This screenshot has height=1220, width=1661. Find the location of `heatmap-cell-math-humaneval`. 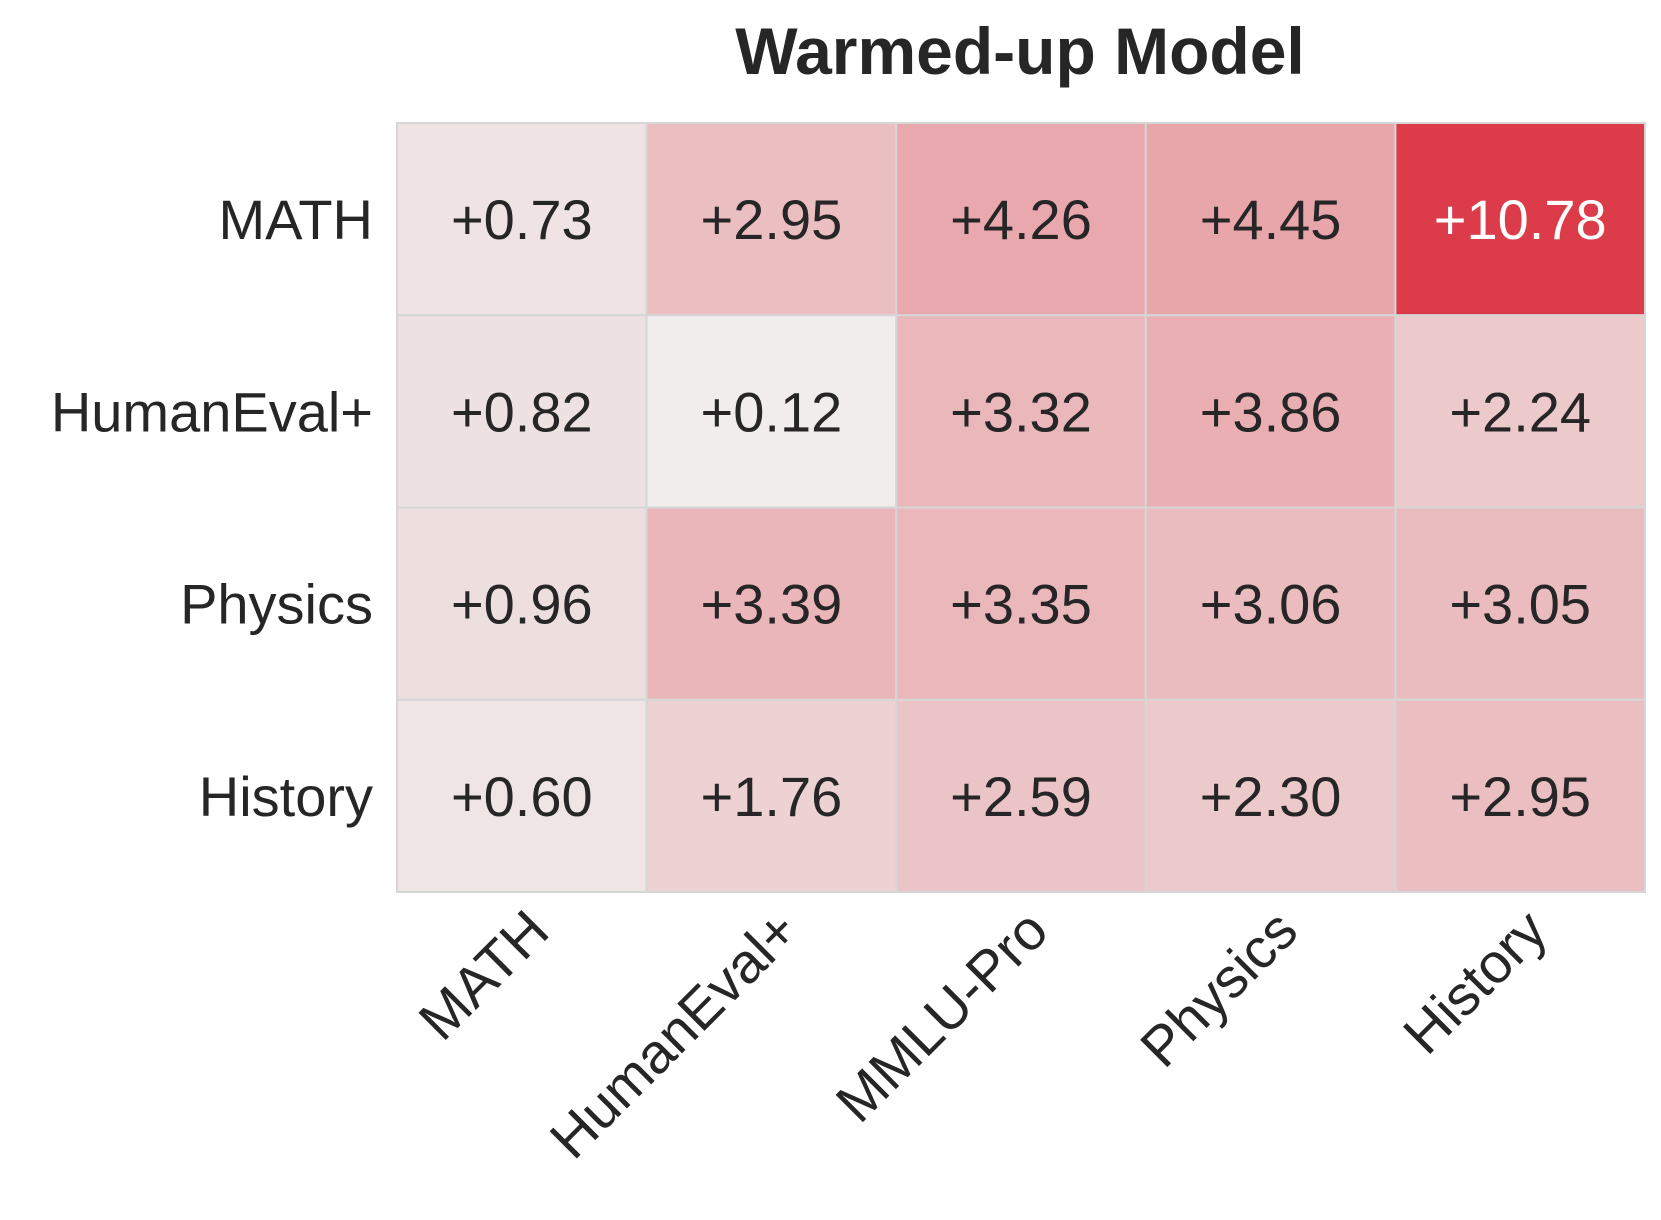

heatmap-cell-math-humaneval is located at coordinates (771, 219).